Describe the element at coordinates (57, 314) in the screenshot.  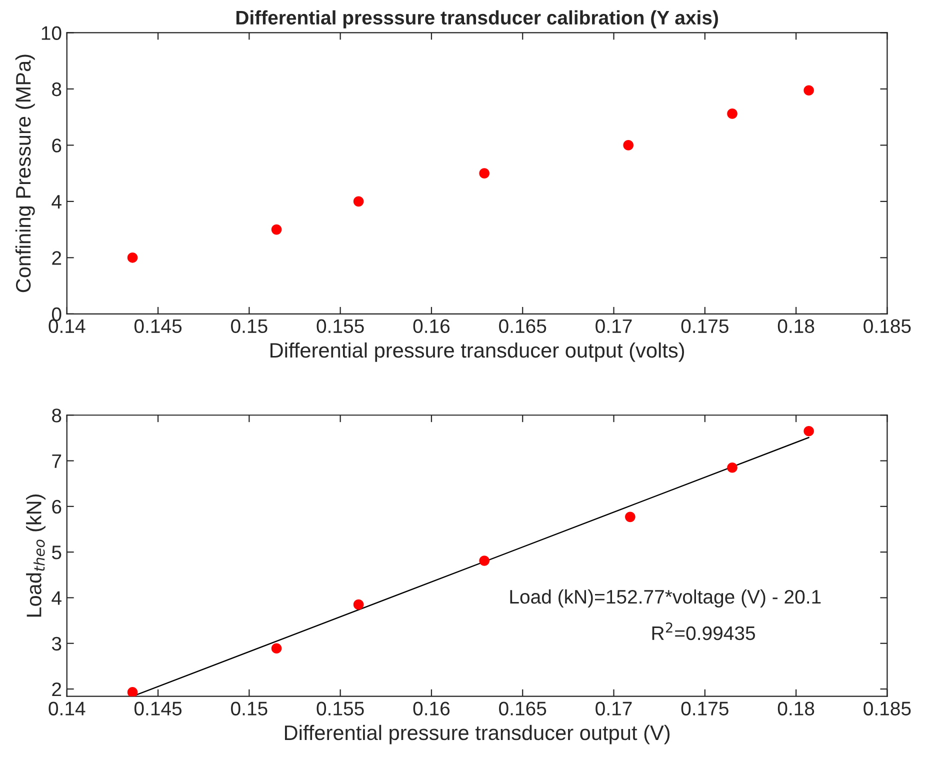
I see `y-tick-label: 0` at that location.